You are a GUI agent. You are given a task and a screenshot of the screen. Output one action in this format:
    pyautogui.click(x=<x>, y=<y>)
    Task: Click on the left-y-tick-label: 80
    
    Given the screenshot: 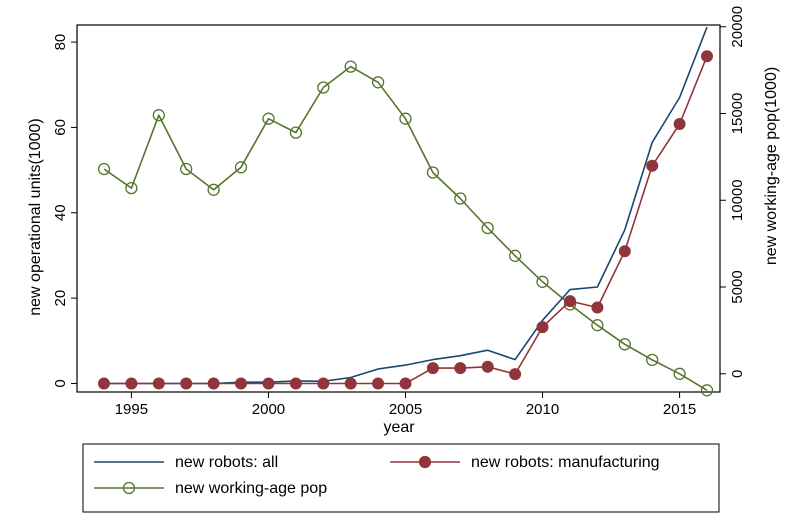 What is the action you would take?
    pyautogui.click(x=60, y=42)
    